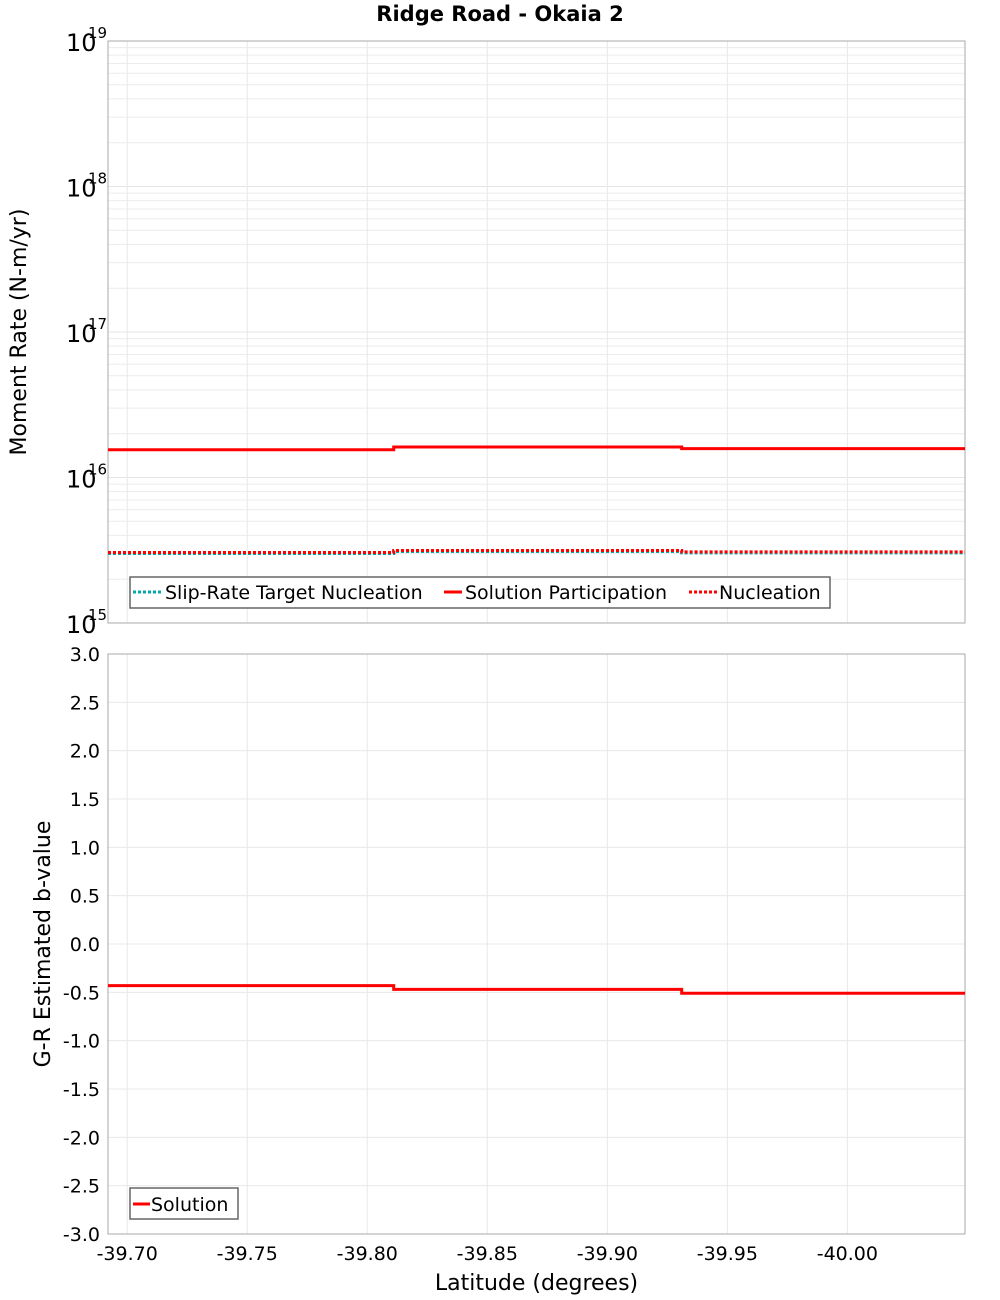 The image size is (1000, 1300). What do you see at coordinates (19, 332) in the screenshot?
I see `y-axis-label: Moment Rate (N-m/yr)` at bounding box center [19, 332].